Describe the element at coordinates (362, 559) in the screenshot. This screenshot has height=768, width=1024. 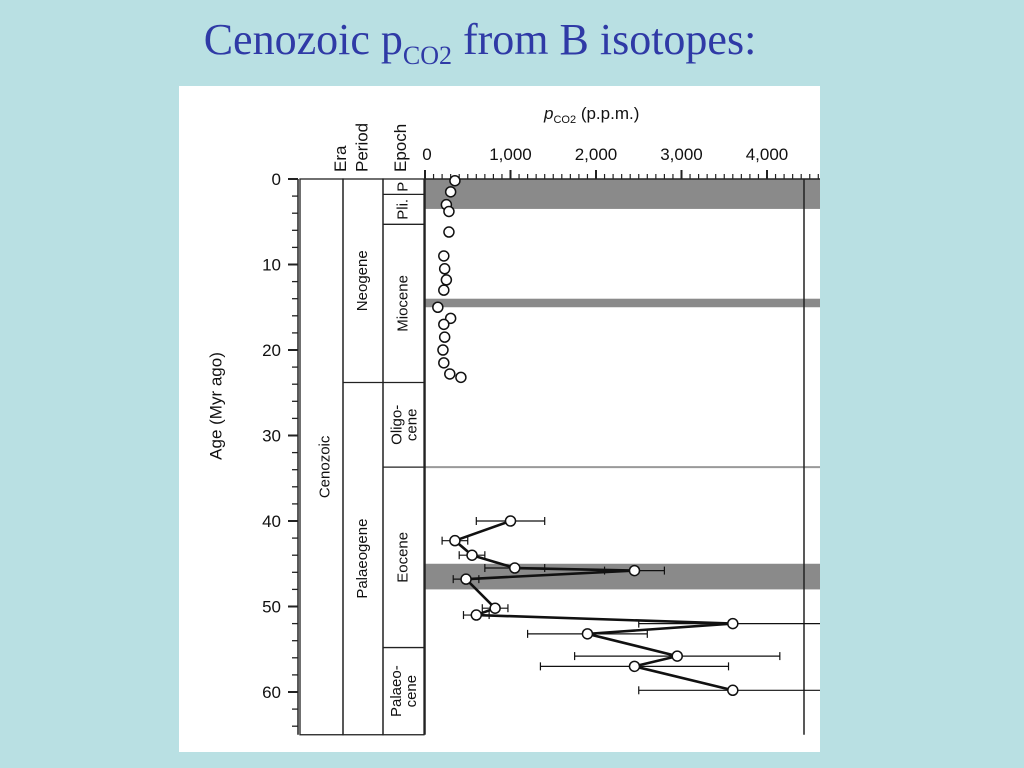
I see `period-label-1: Palaeogene` at that location.